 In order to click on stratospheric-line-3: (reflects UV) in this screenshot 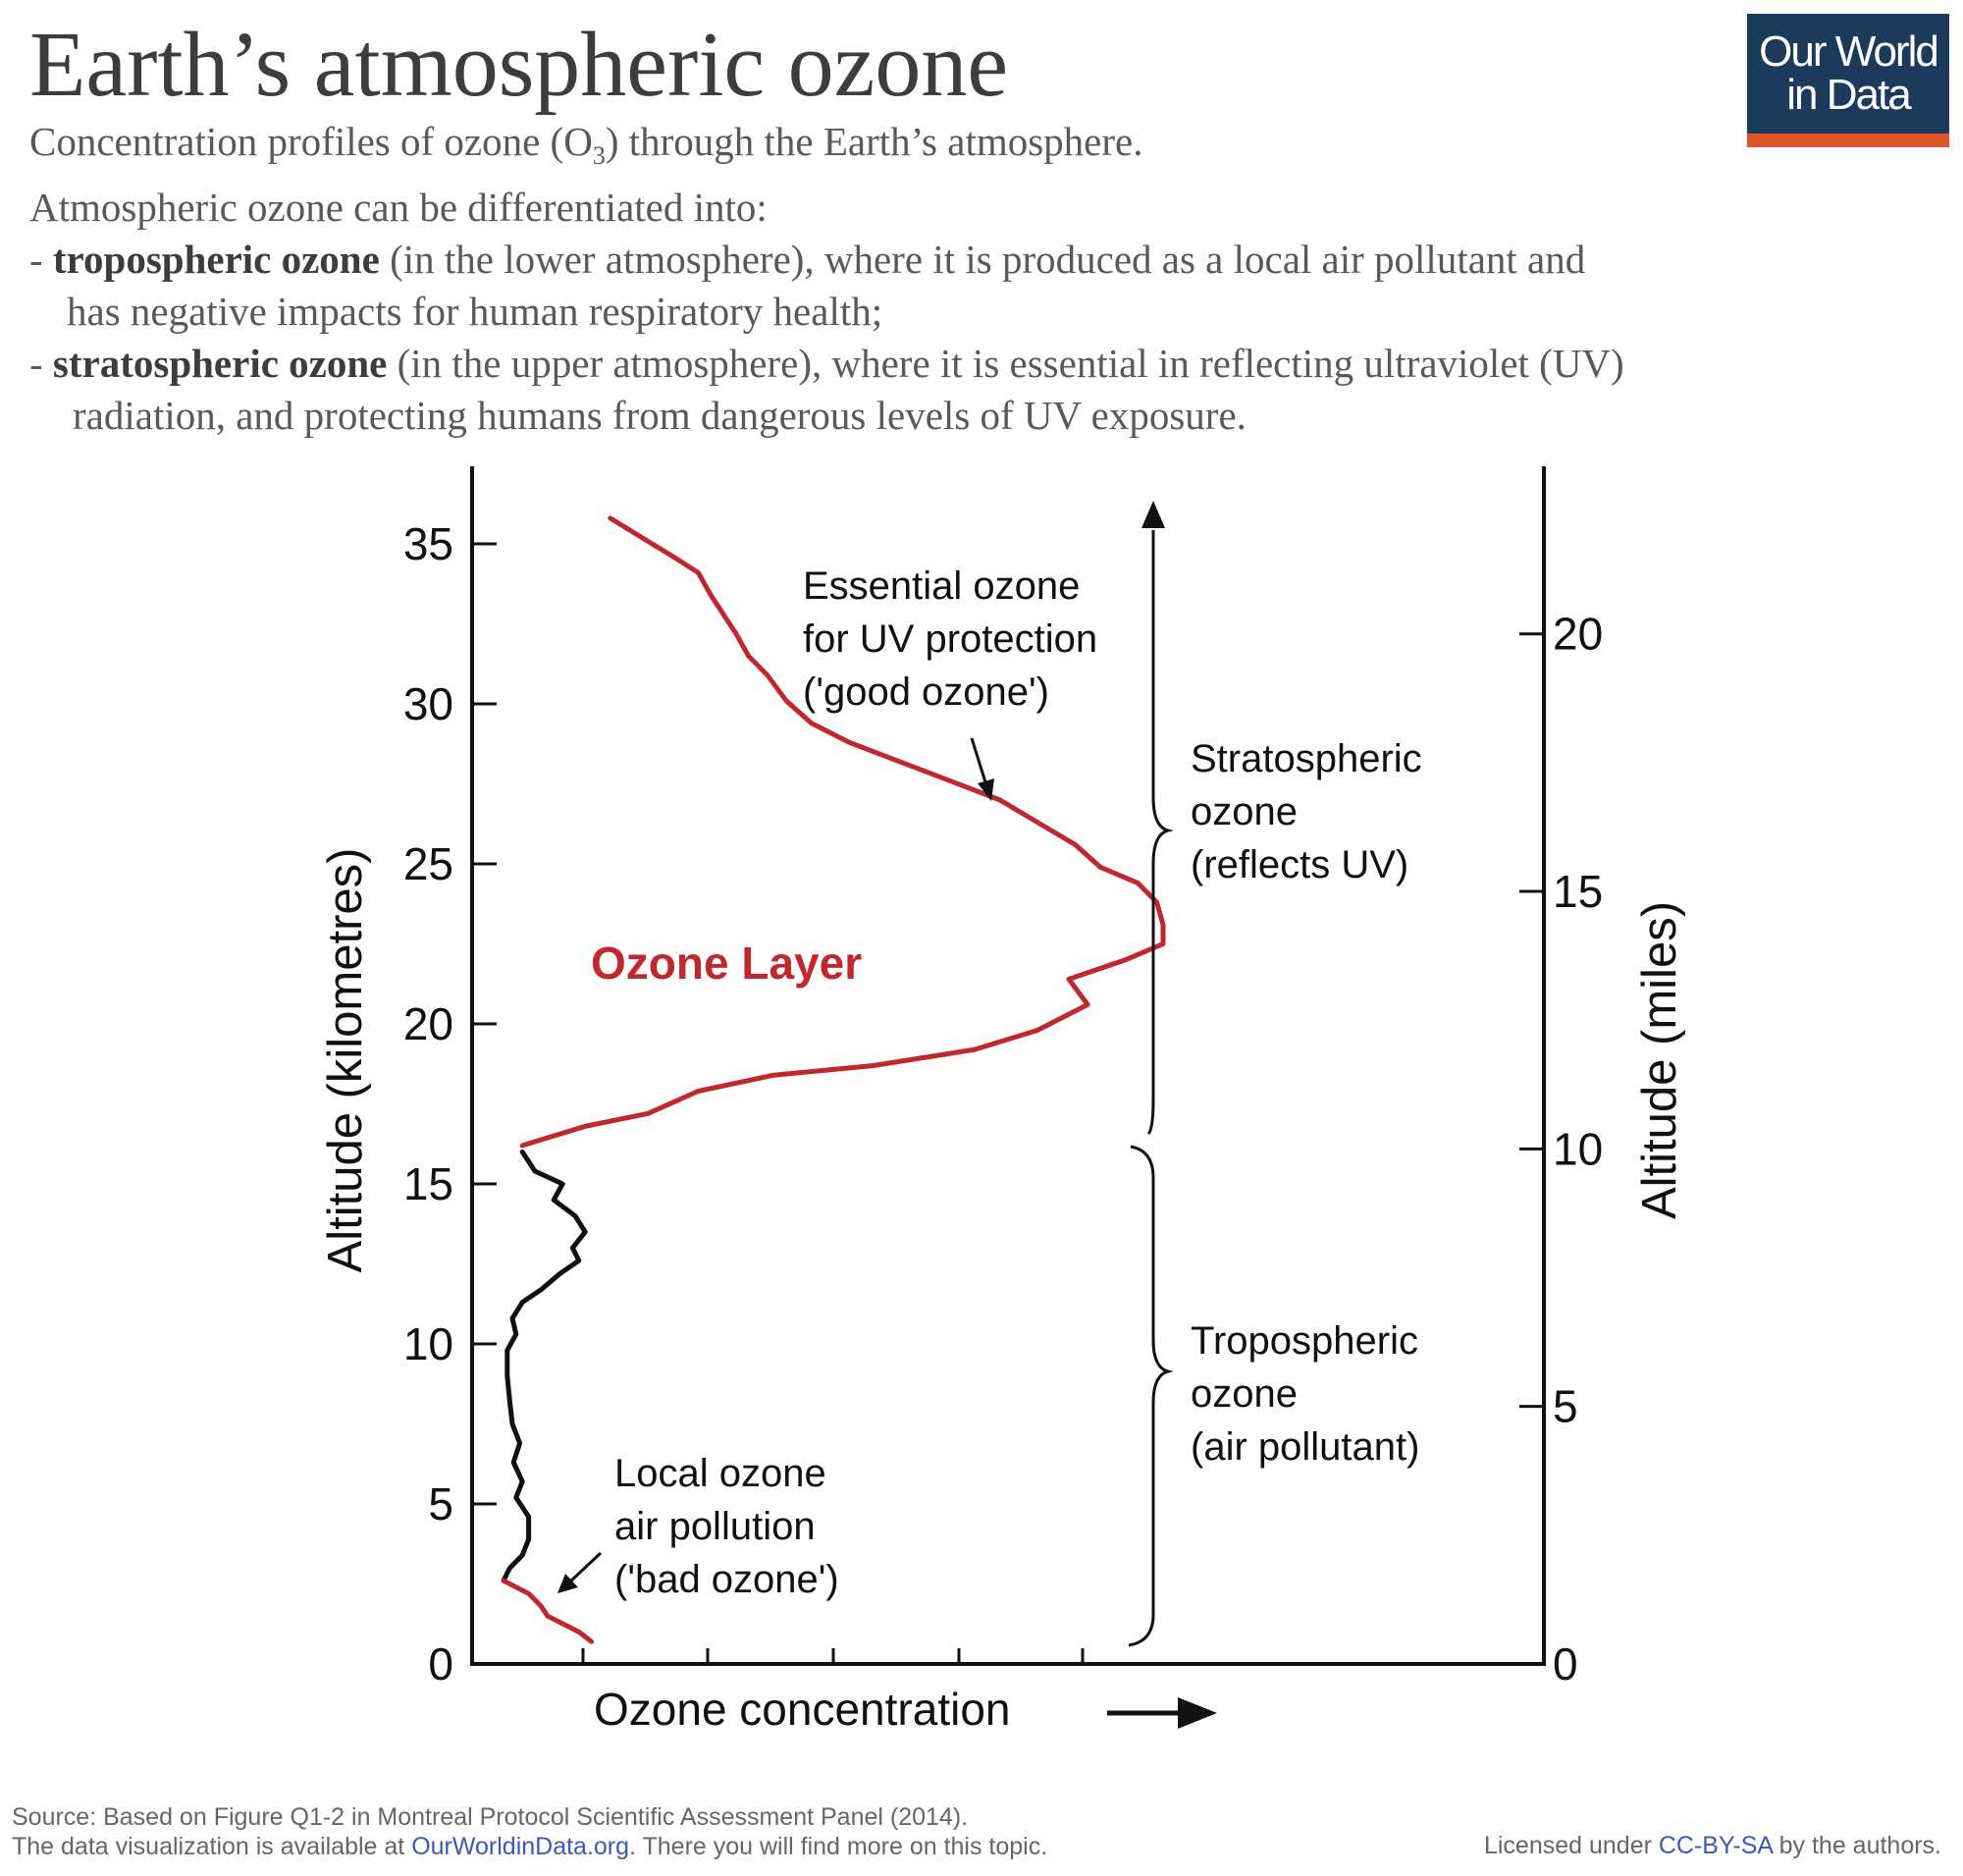, I will do `click(1300, 864)`.